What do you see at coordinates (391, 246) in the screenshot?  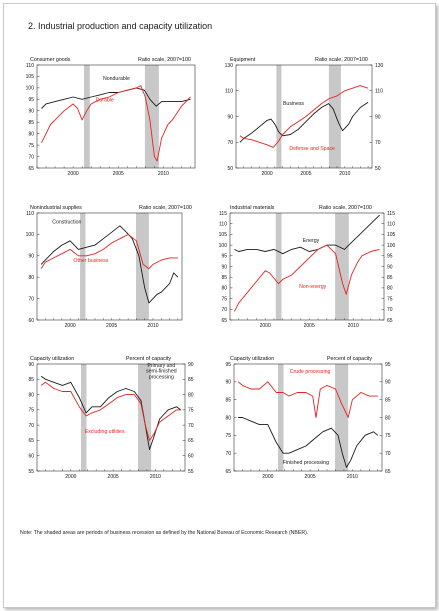 I see `y-tick-label-right: 100` at bounding box center [391, 246].